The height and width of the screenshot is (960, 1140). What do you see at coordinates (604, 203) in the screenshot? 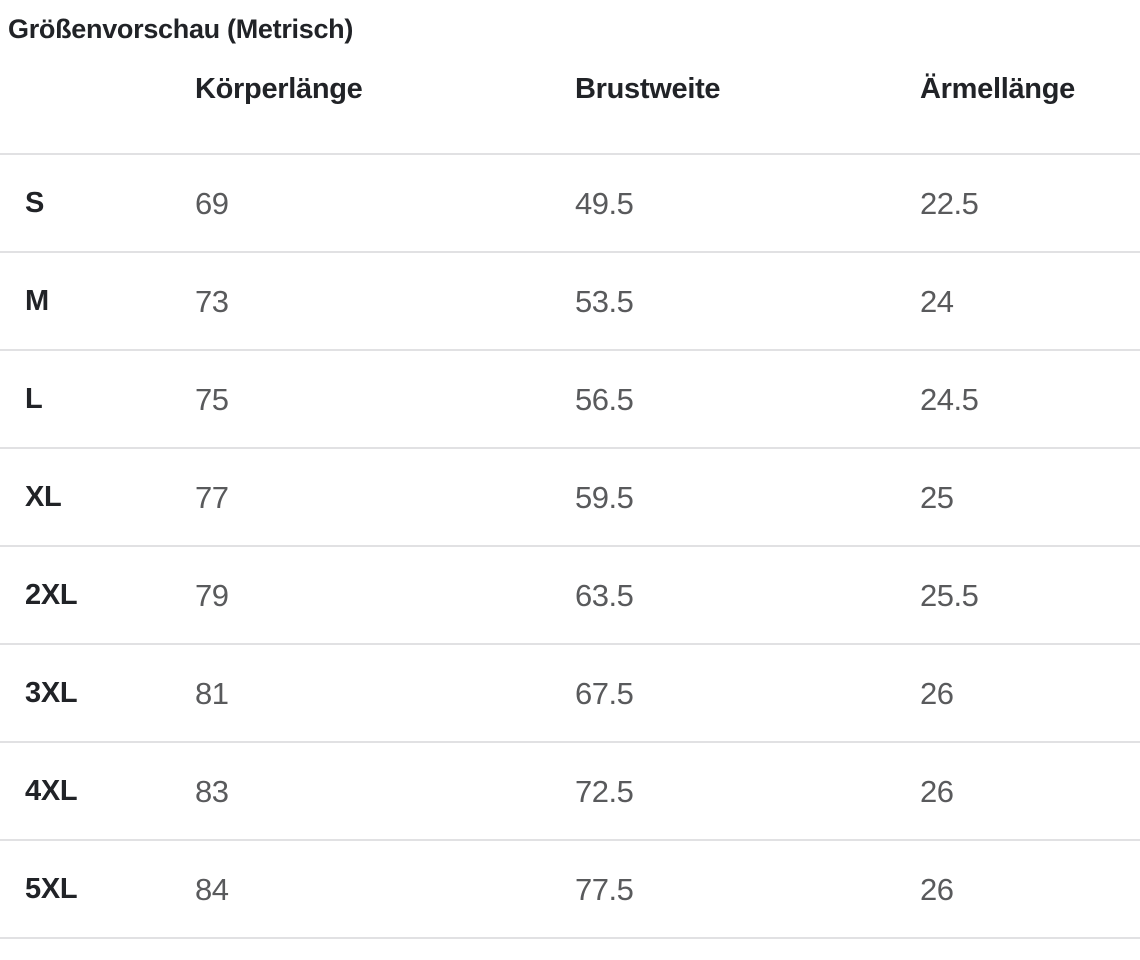
I see `value-cell-chest-width: 49.5` at bounding box center [604, 203].